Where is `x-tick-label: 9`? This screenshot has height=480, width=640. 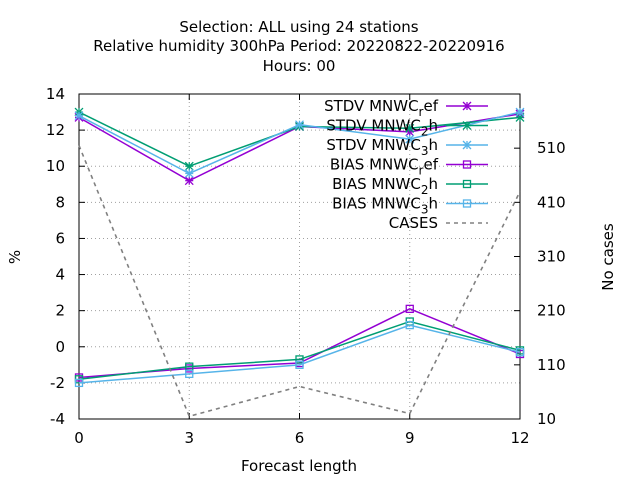
x-tick-label: 9 is located at coordinates (410, 438).